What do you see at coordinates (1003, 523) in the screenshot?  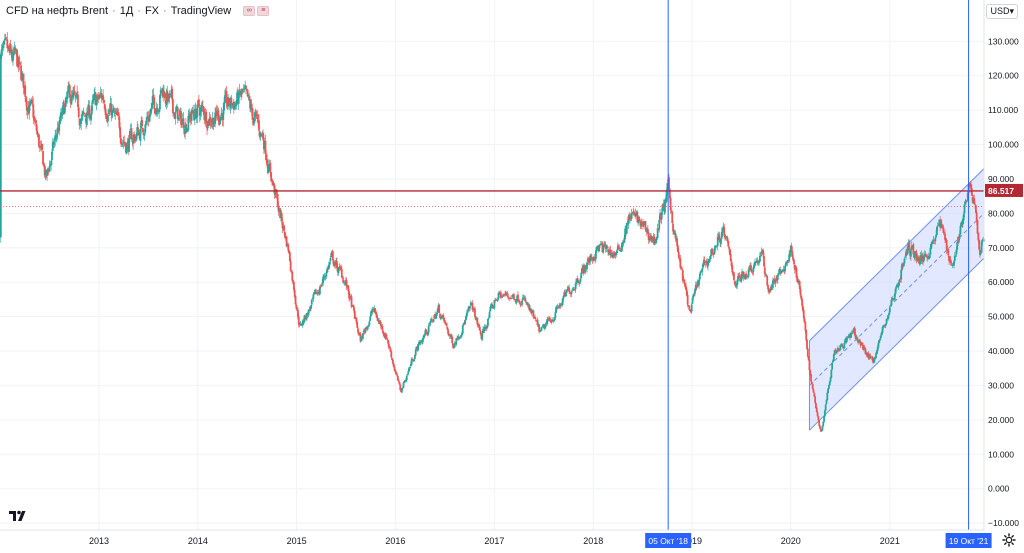 I see `y-tick-label: −10.000` at bounding box center [1003, 523].